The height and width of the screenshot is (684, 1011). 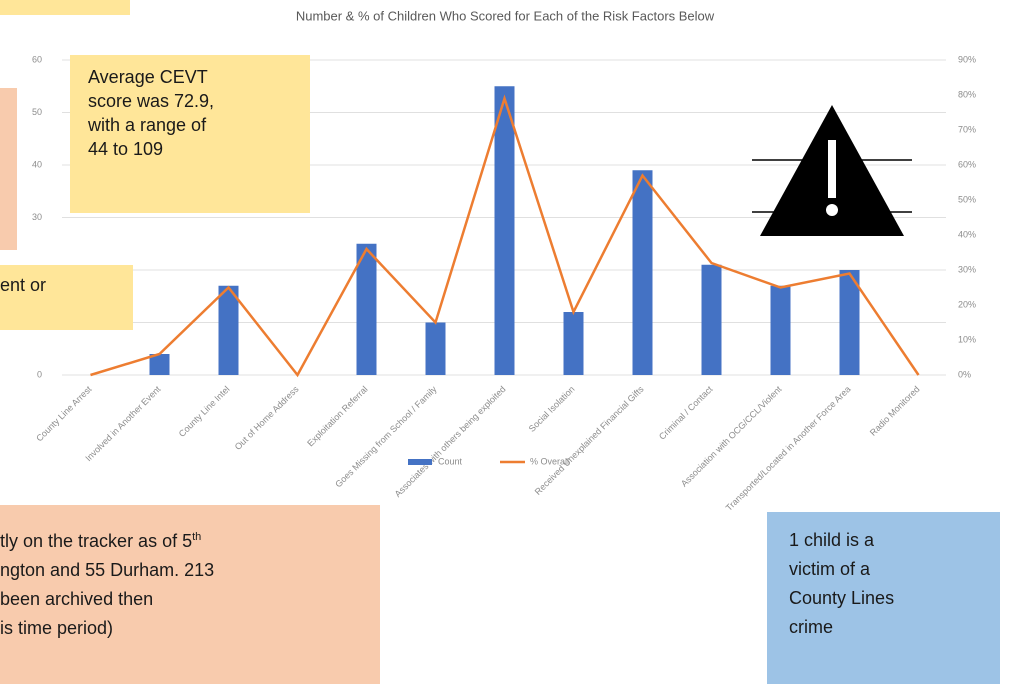 I want to click on note-text: score was 72.9,, so click(x=151, y=101).